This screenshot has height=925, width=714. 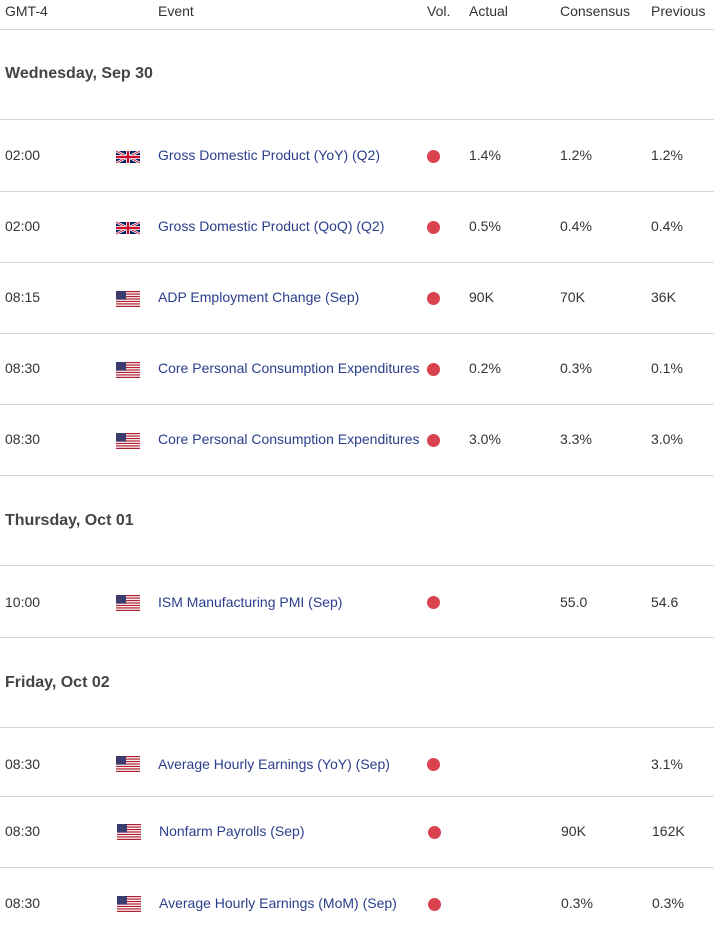 What do you see at coordinates (573, 831) in the screenshot?
I see `consensus-value: 90K` at bounding box center [573, 831].